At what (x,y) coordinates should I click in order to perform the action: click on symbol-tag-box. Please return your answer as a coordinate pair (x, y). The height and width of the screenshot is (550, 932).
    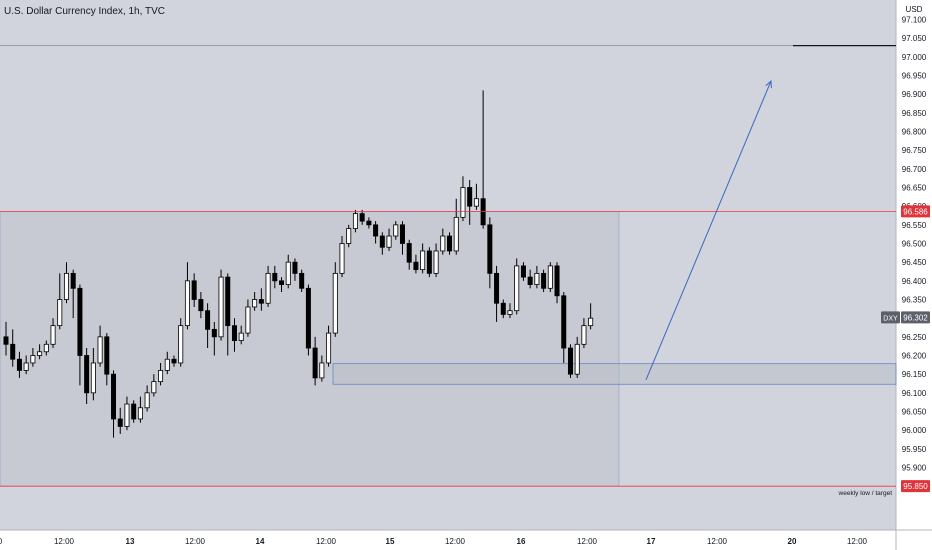
    Looking at the image, I should click on (890, 317).